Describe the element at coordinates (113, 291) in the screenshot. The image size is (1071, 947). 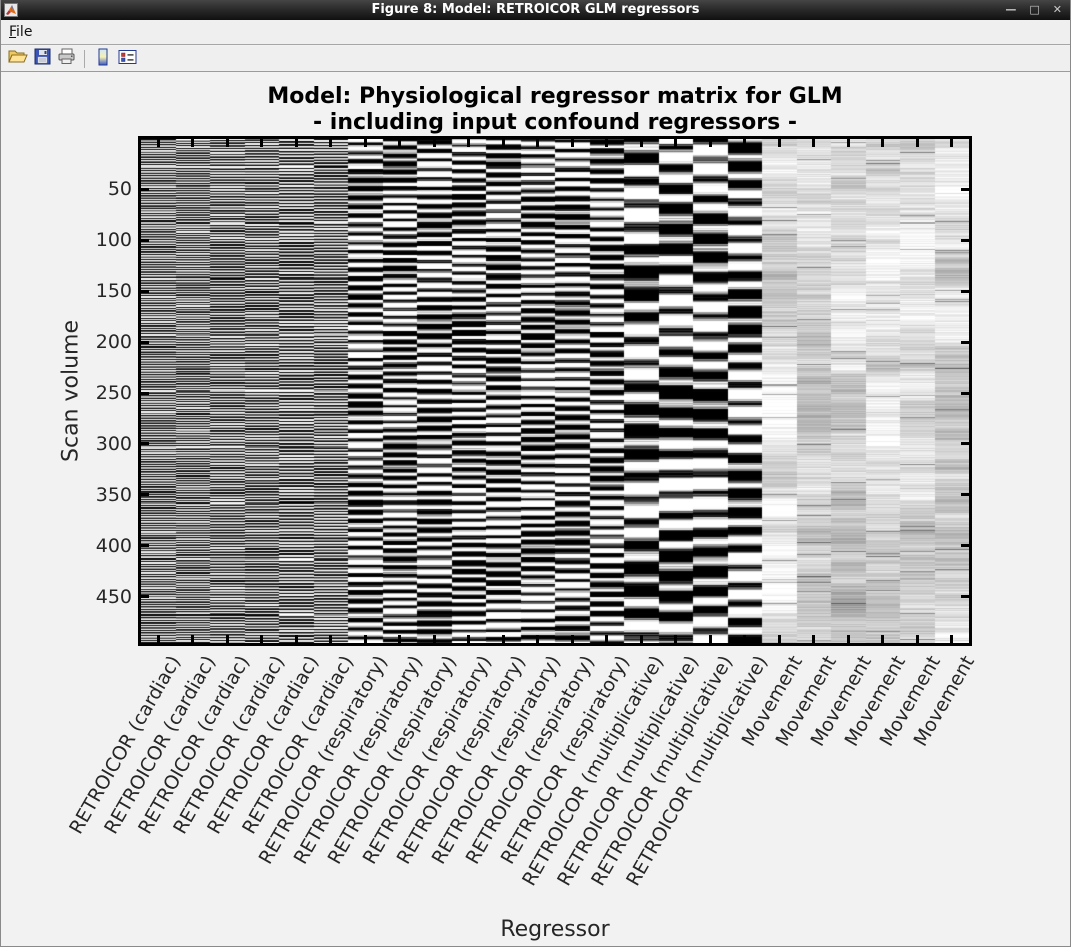
I see `y-tick-label: 150` at that location.